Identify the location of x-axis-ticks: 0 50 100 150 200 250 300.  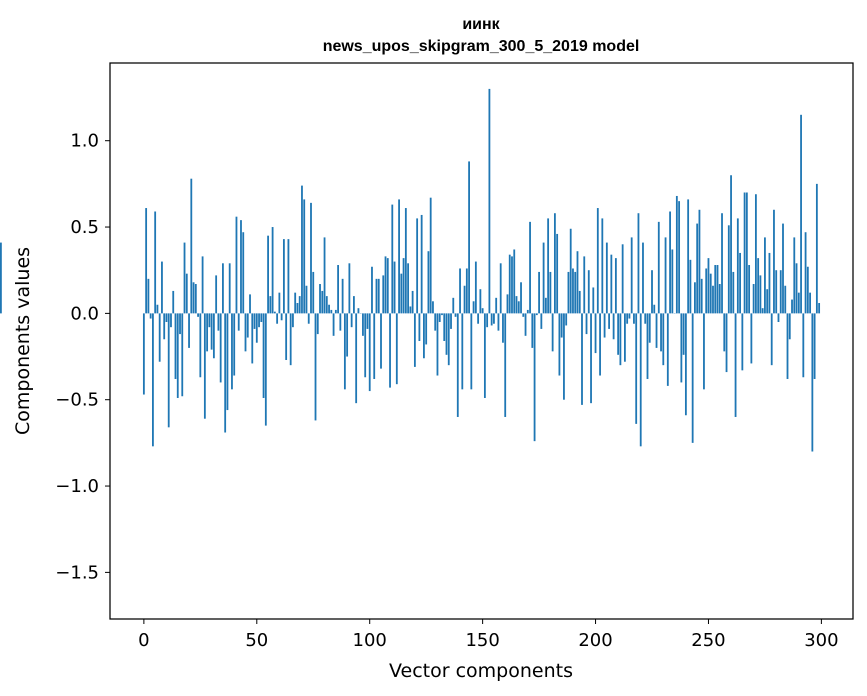
(488, 635).